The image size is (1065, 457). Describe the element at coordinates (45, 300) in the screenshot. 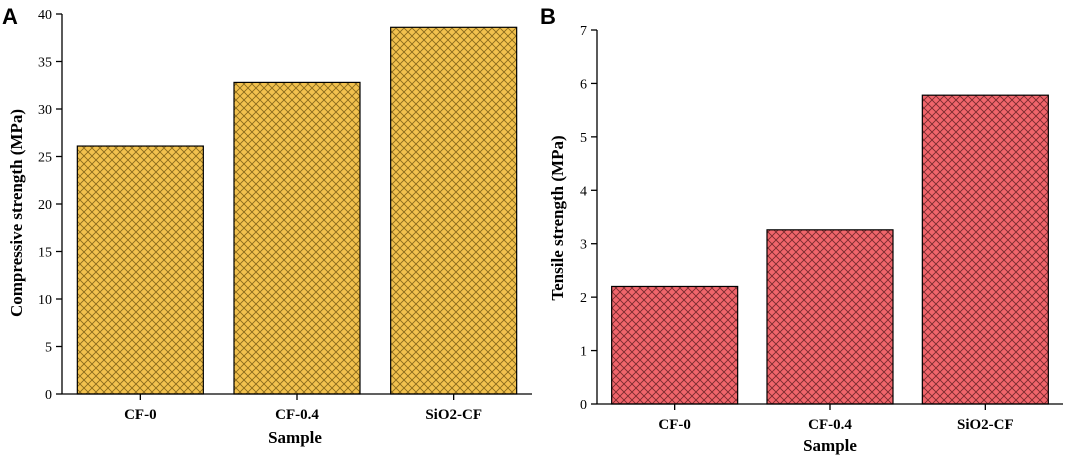

I see `y-tick-label: 10` at that location.